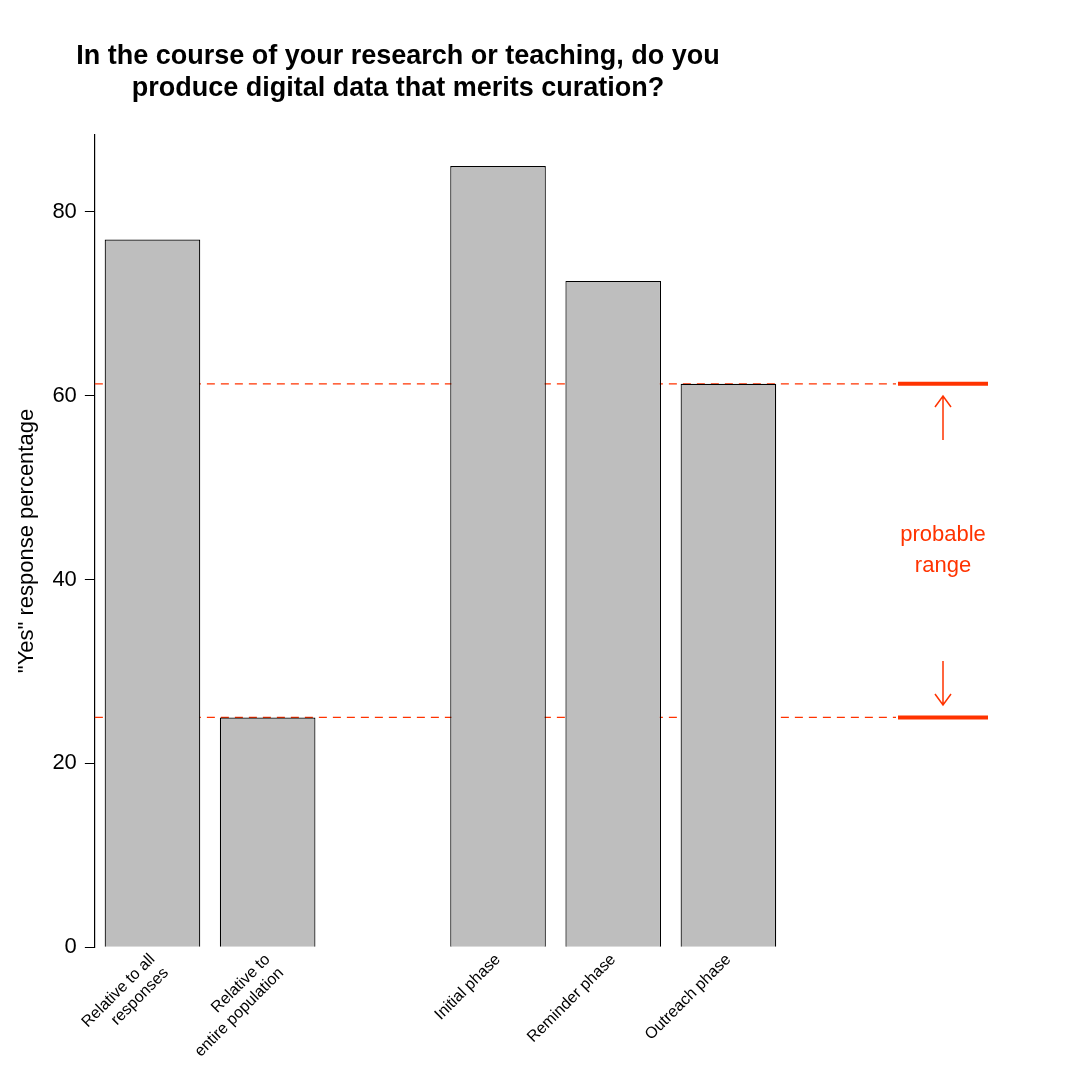 This screenshot has height=1084, width=1076. Describe the element at coordinates (398, 71) in the screenshot. I see `chart-title: In the course of your research or teaching, do you produce digital data that merits curation?` at that location.